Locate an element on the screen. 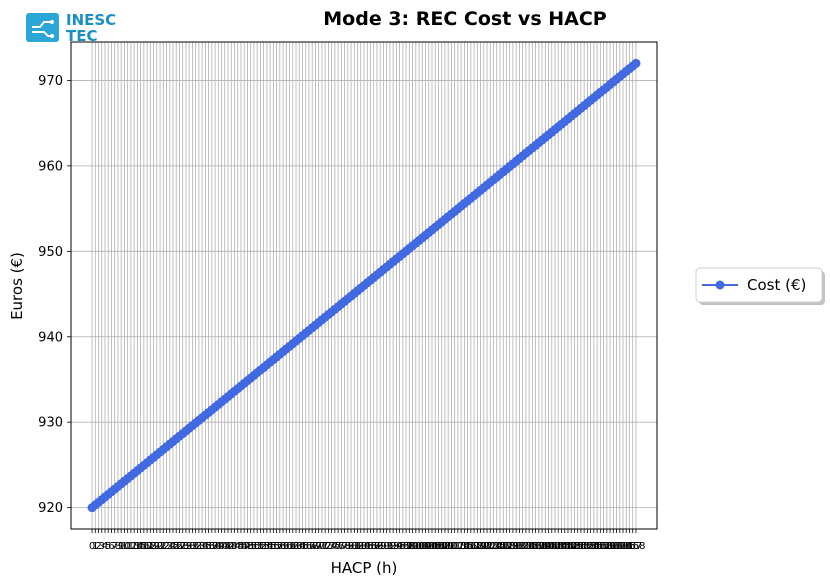 This screenshot has height=587, width=830. x-tick-label: 69 is located at coordinates (315, 546).